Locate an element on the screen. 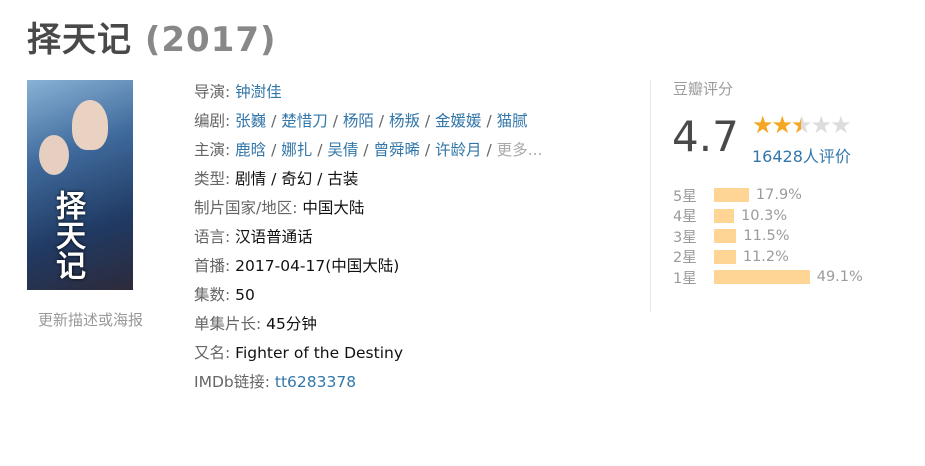 The image size is (925, 466). imdb-row: IMDb链接: tt6283378 is located at coordinates (275, 382).